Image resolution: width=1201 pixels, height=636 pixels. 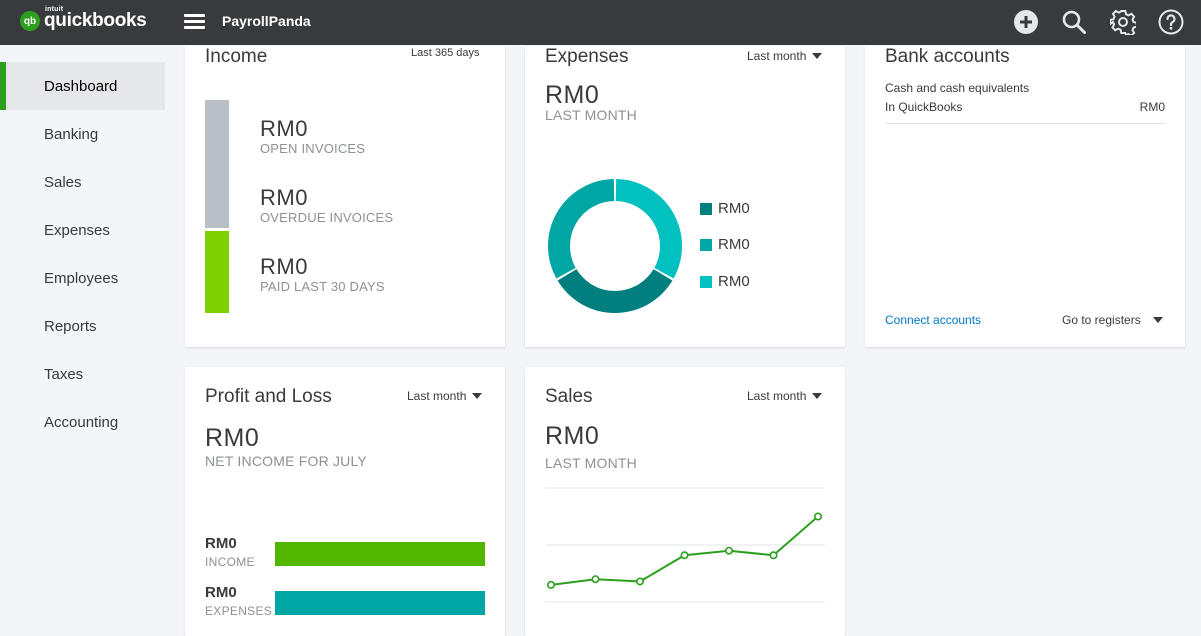 I want to click on pnl-expenses-value: RM0, so click(x=221, y=592).